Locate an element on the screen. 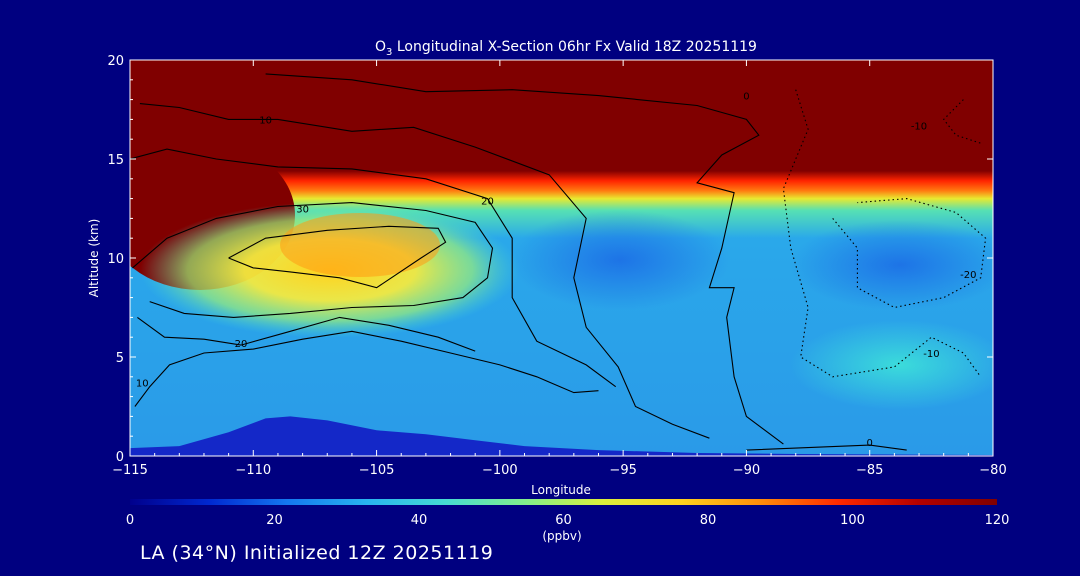 This screenshot has width=1080, height=576. colorbar-tick-label: 40 is located at coordinates (419, 520).